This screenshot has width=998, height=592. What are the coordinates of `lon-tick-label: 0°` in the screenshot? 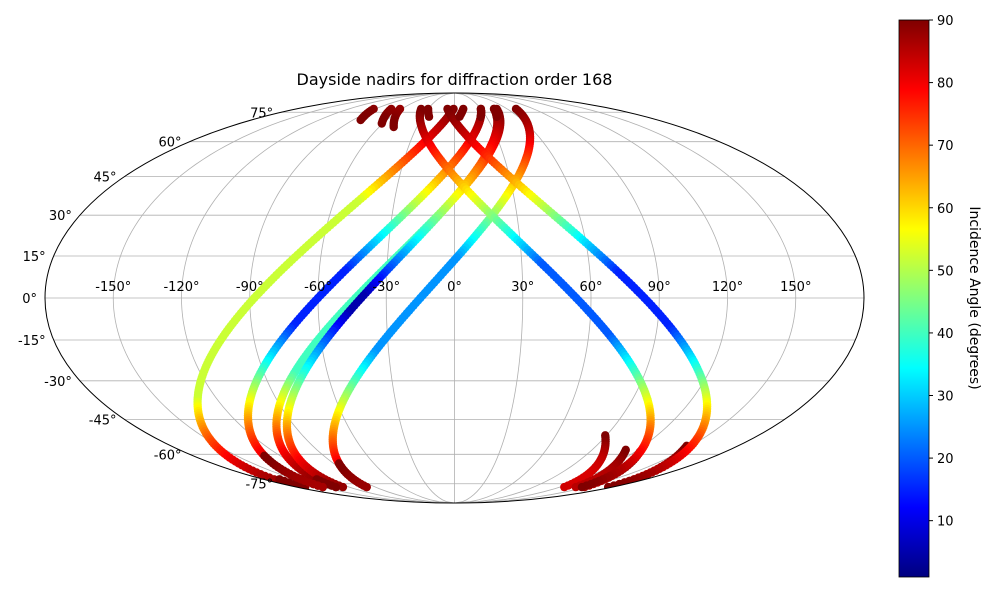 It's located at (454, 287).